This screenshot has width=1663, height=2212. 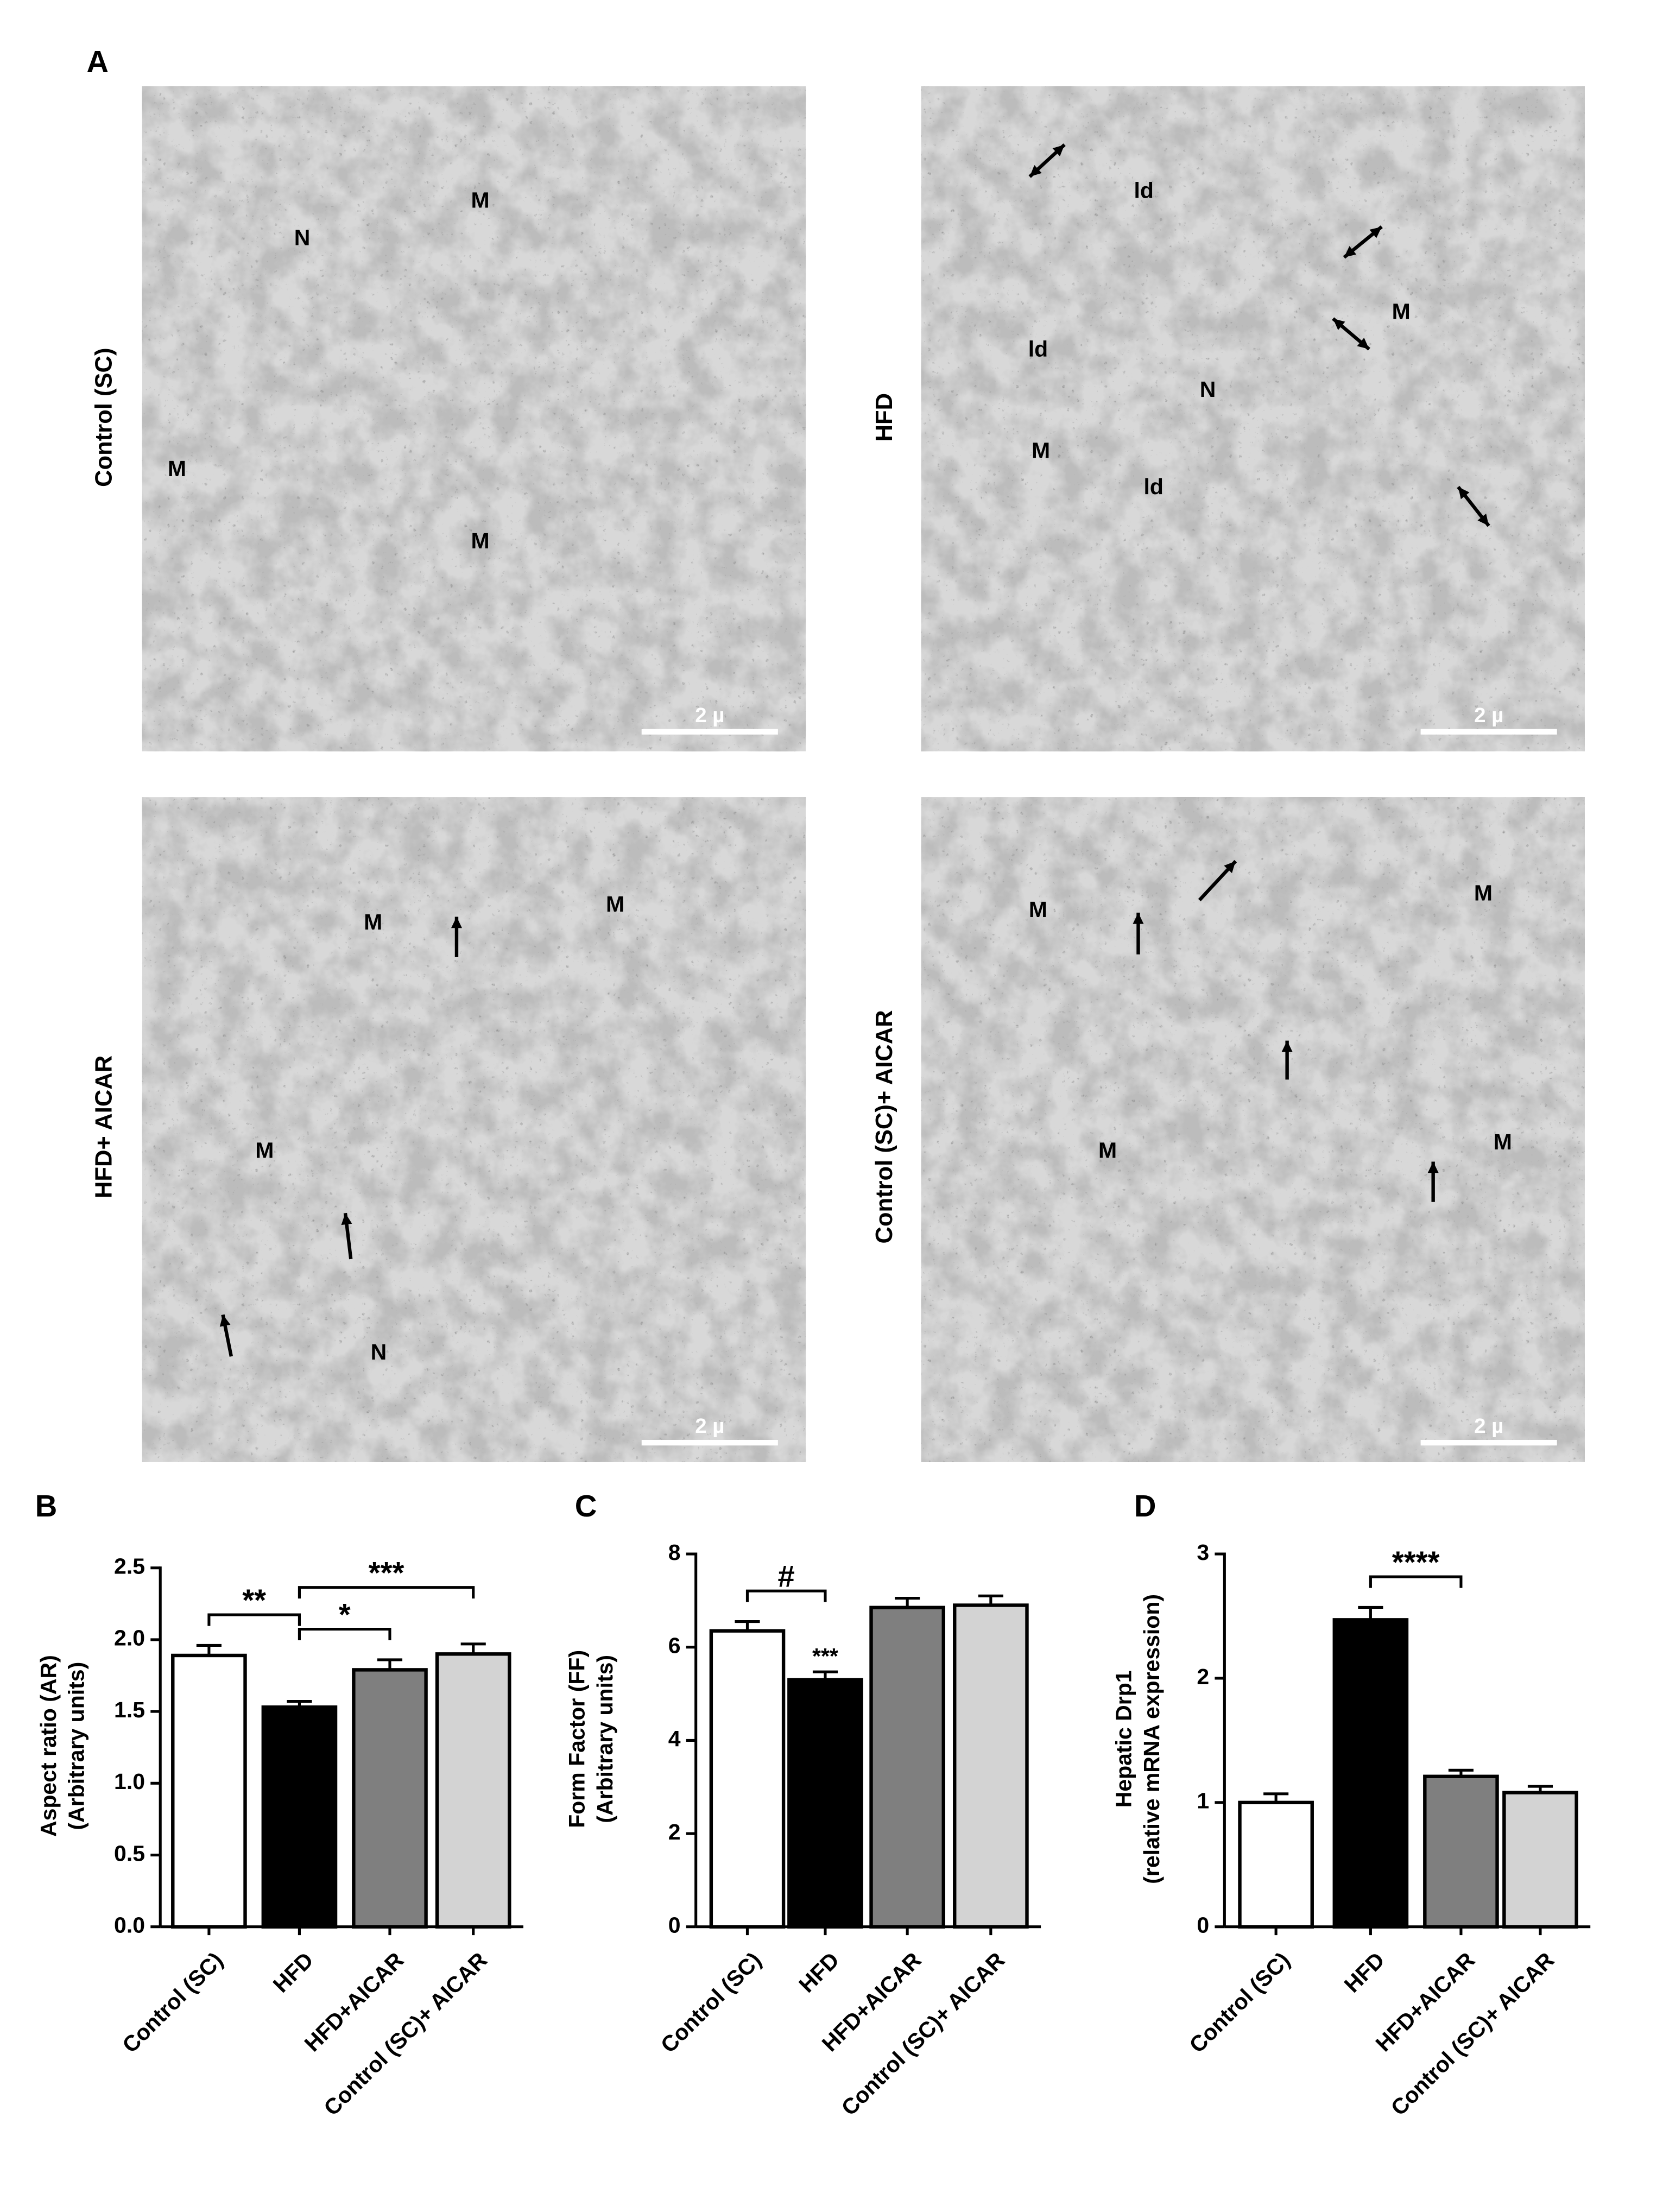 I want to click on y-tick-label: 1.5, so click(x=129, y=1709).